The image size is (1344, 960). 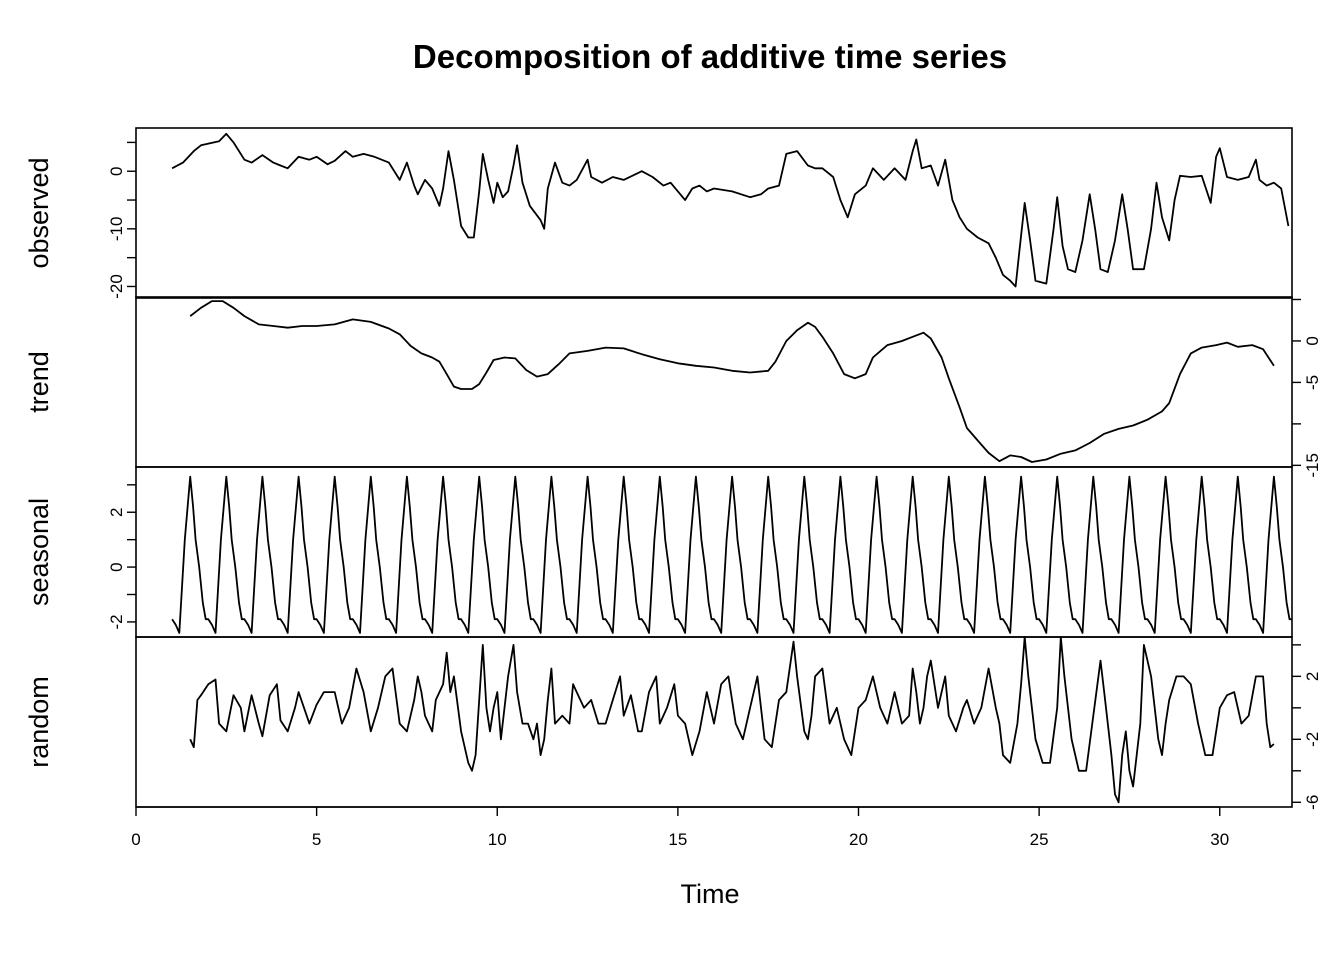 What do you see at coordinates (677, 839) in the screenshot?
I see `x-tick-label: 15` at bounding box center [677, 839].